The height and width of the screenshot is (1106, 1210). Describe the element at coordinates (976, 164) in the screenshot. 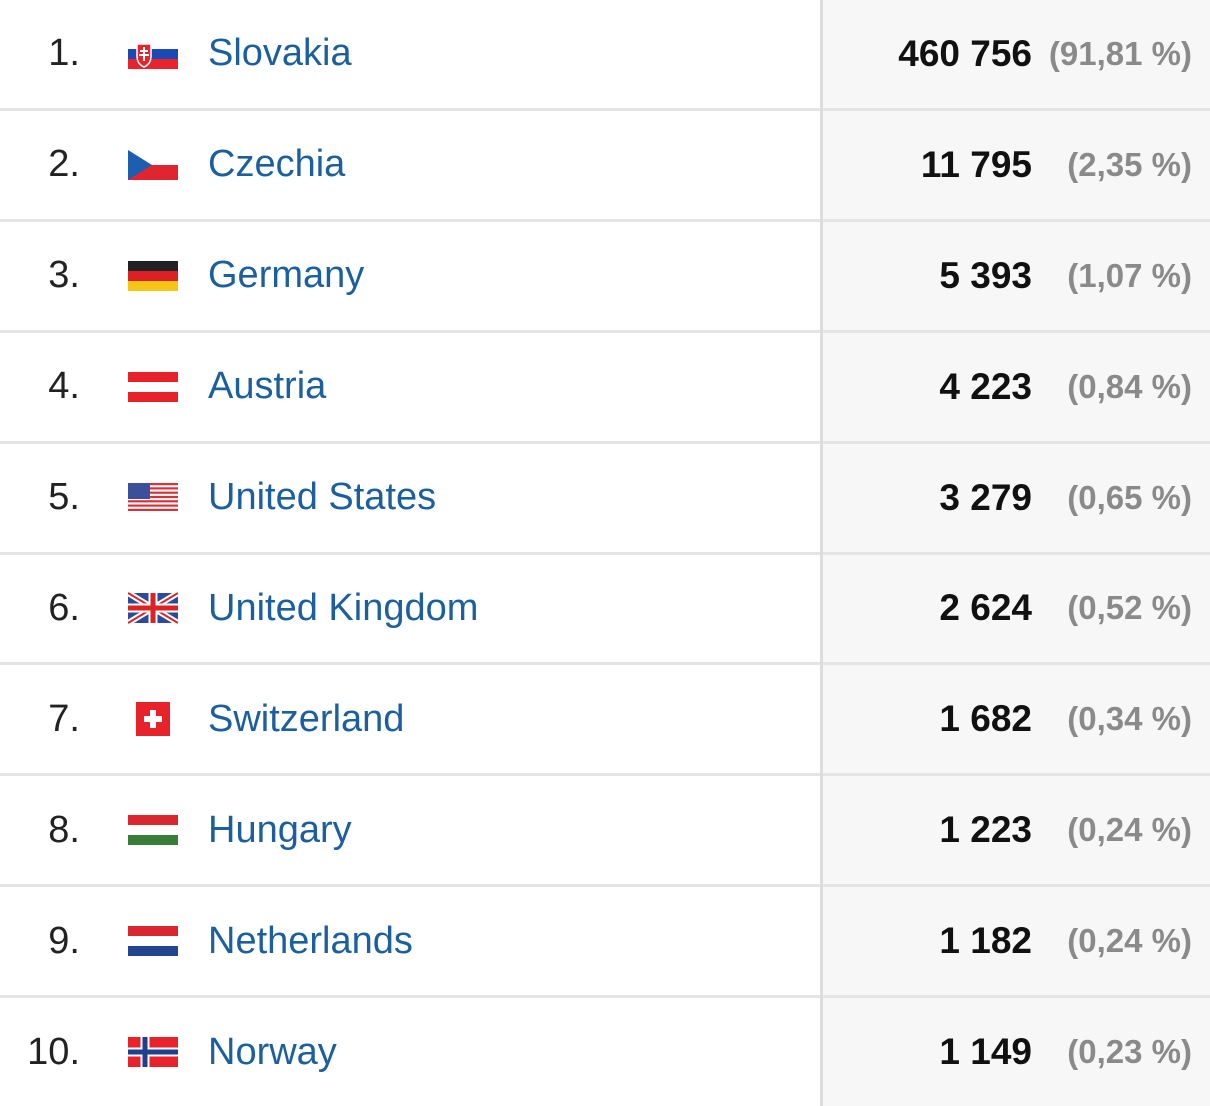

I see `sessions-value: 11 795` at that location.